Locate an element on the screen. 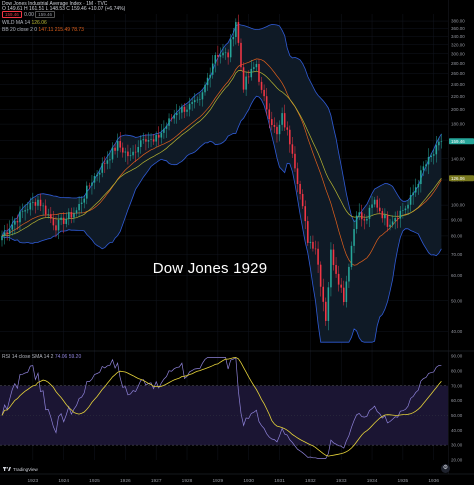 The height and width of the screenshot is (485, 474). wild-ma-price-tag-bg is located at coordinates (461, 178).